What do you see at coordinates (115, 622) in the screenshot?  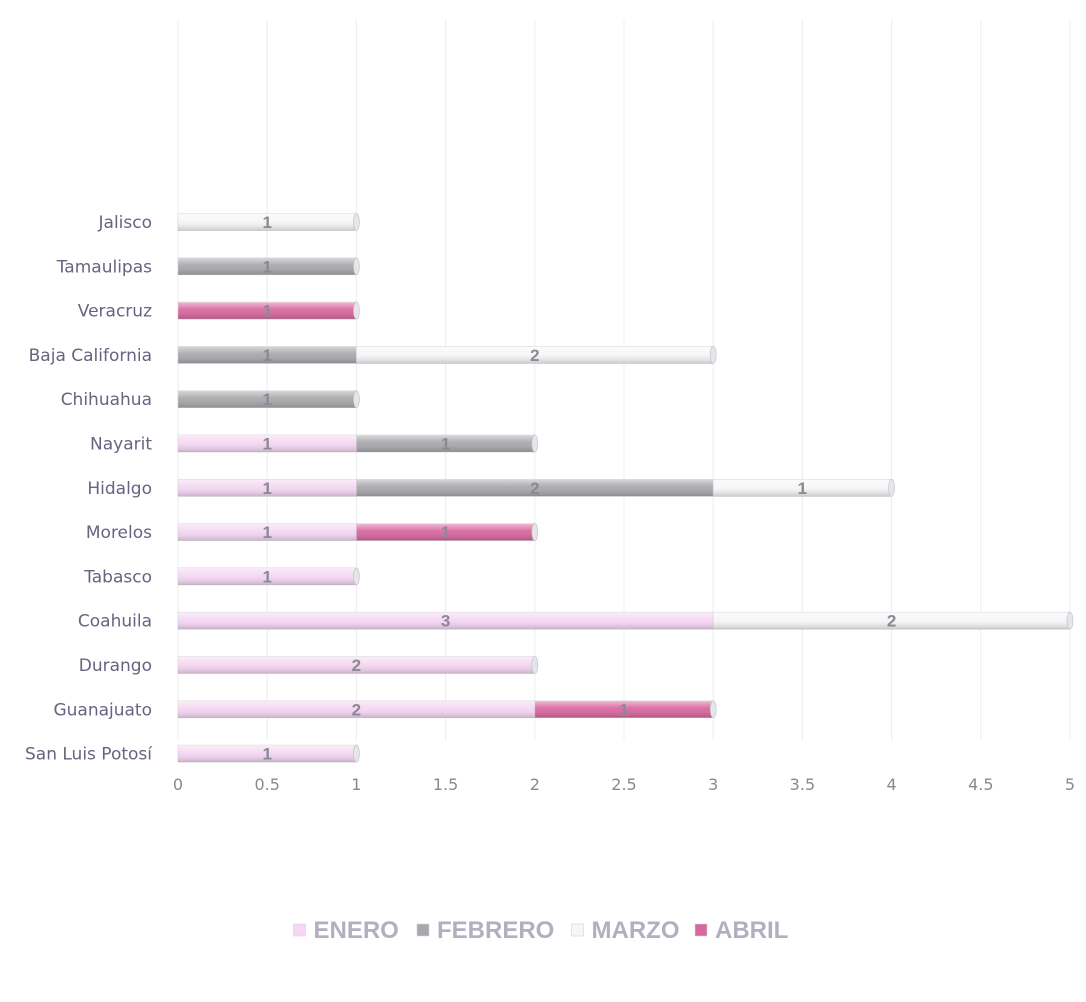 I see `category-label-coahuila: Coahuila` at bounding box center [115, 622].